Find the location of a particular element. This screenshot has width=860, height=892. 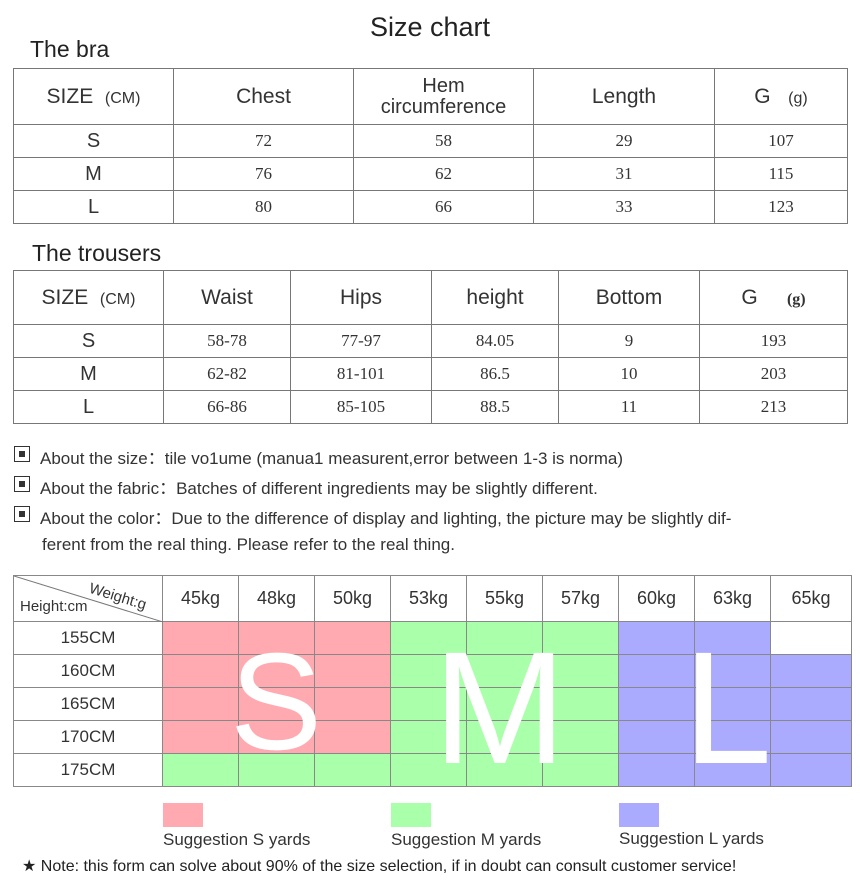

trousers-cell-height: 88.5 is located at coordinates (495, 407).